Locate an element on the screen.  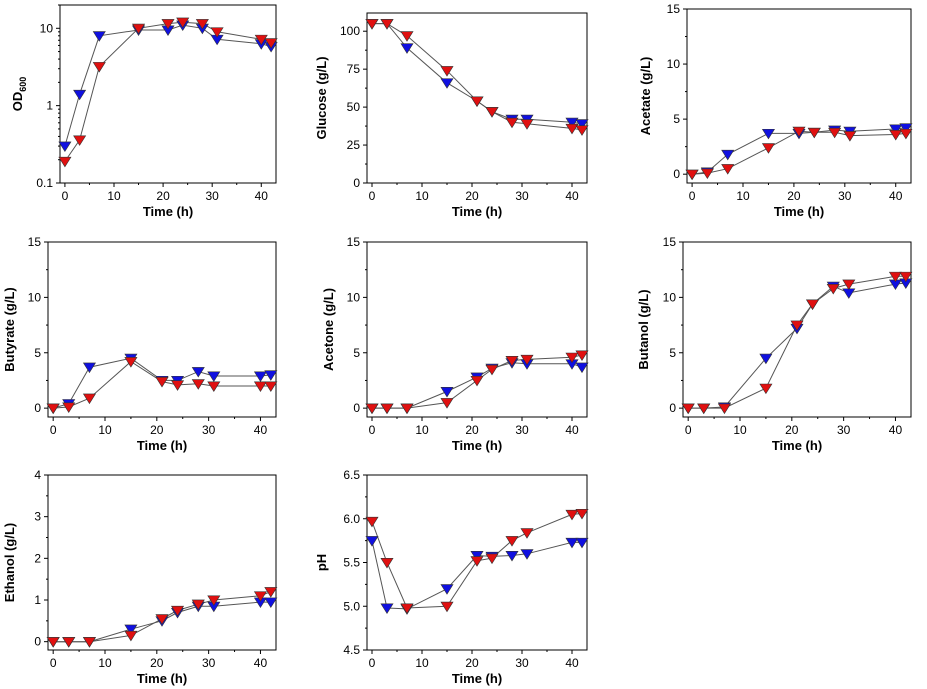
y-tick-label: 5 is located at coordinates (37, 353).